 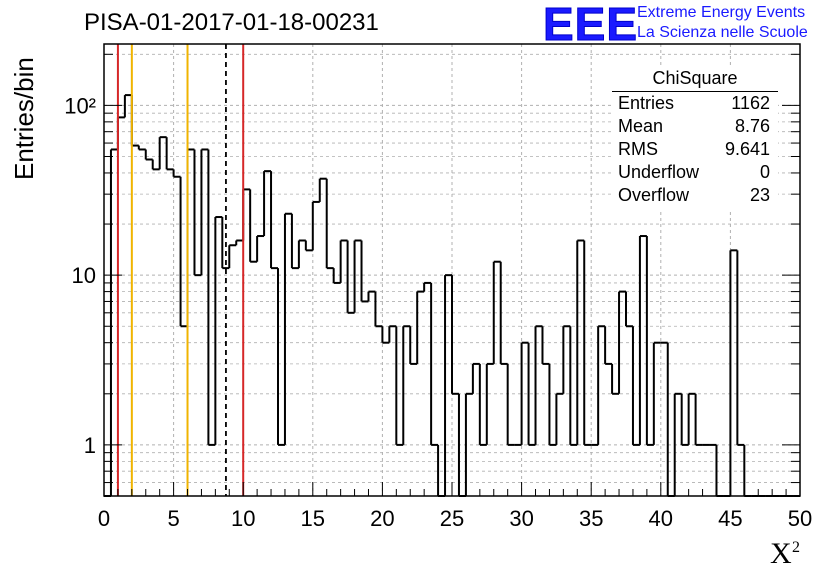 I want to click on stats-row-rms: RMS 9.641, so click(x=694, y=150).